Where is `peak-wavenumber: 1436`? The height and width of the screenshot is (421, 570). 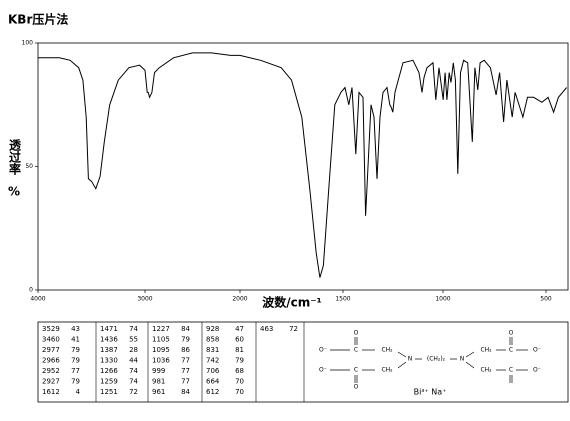
peak-wavenumber: 1436 is located at coordinates (109, 340).